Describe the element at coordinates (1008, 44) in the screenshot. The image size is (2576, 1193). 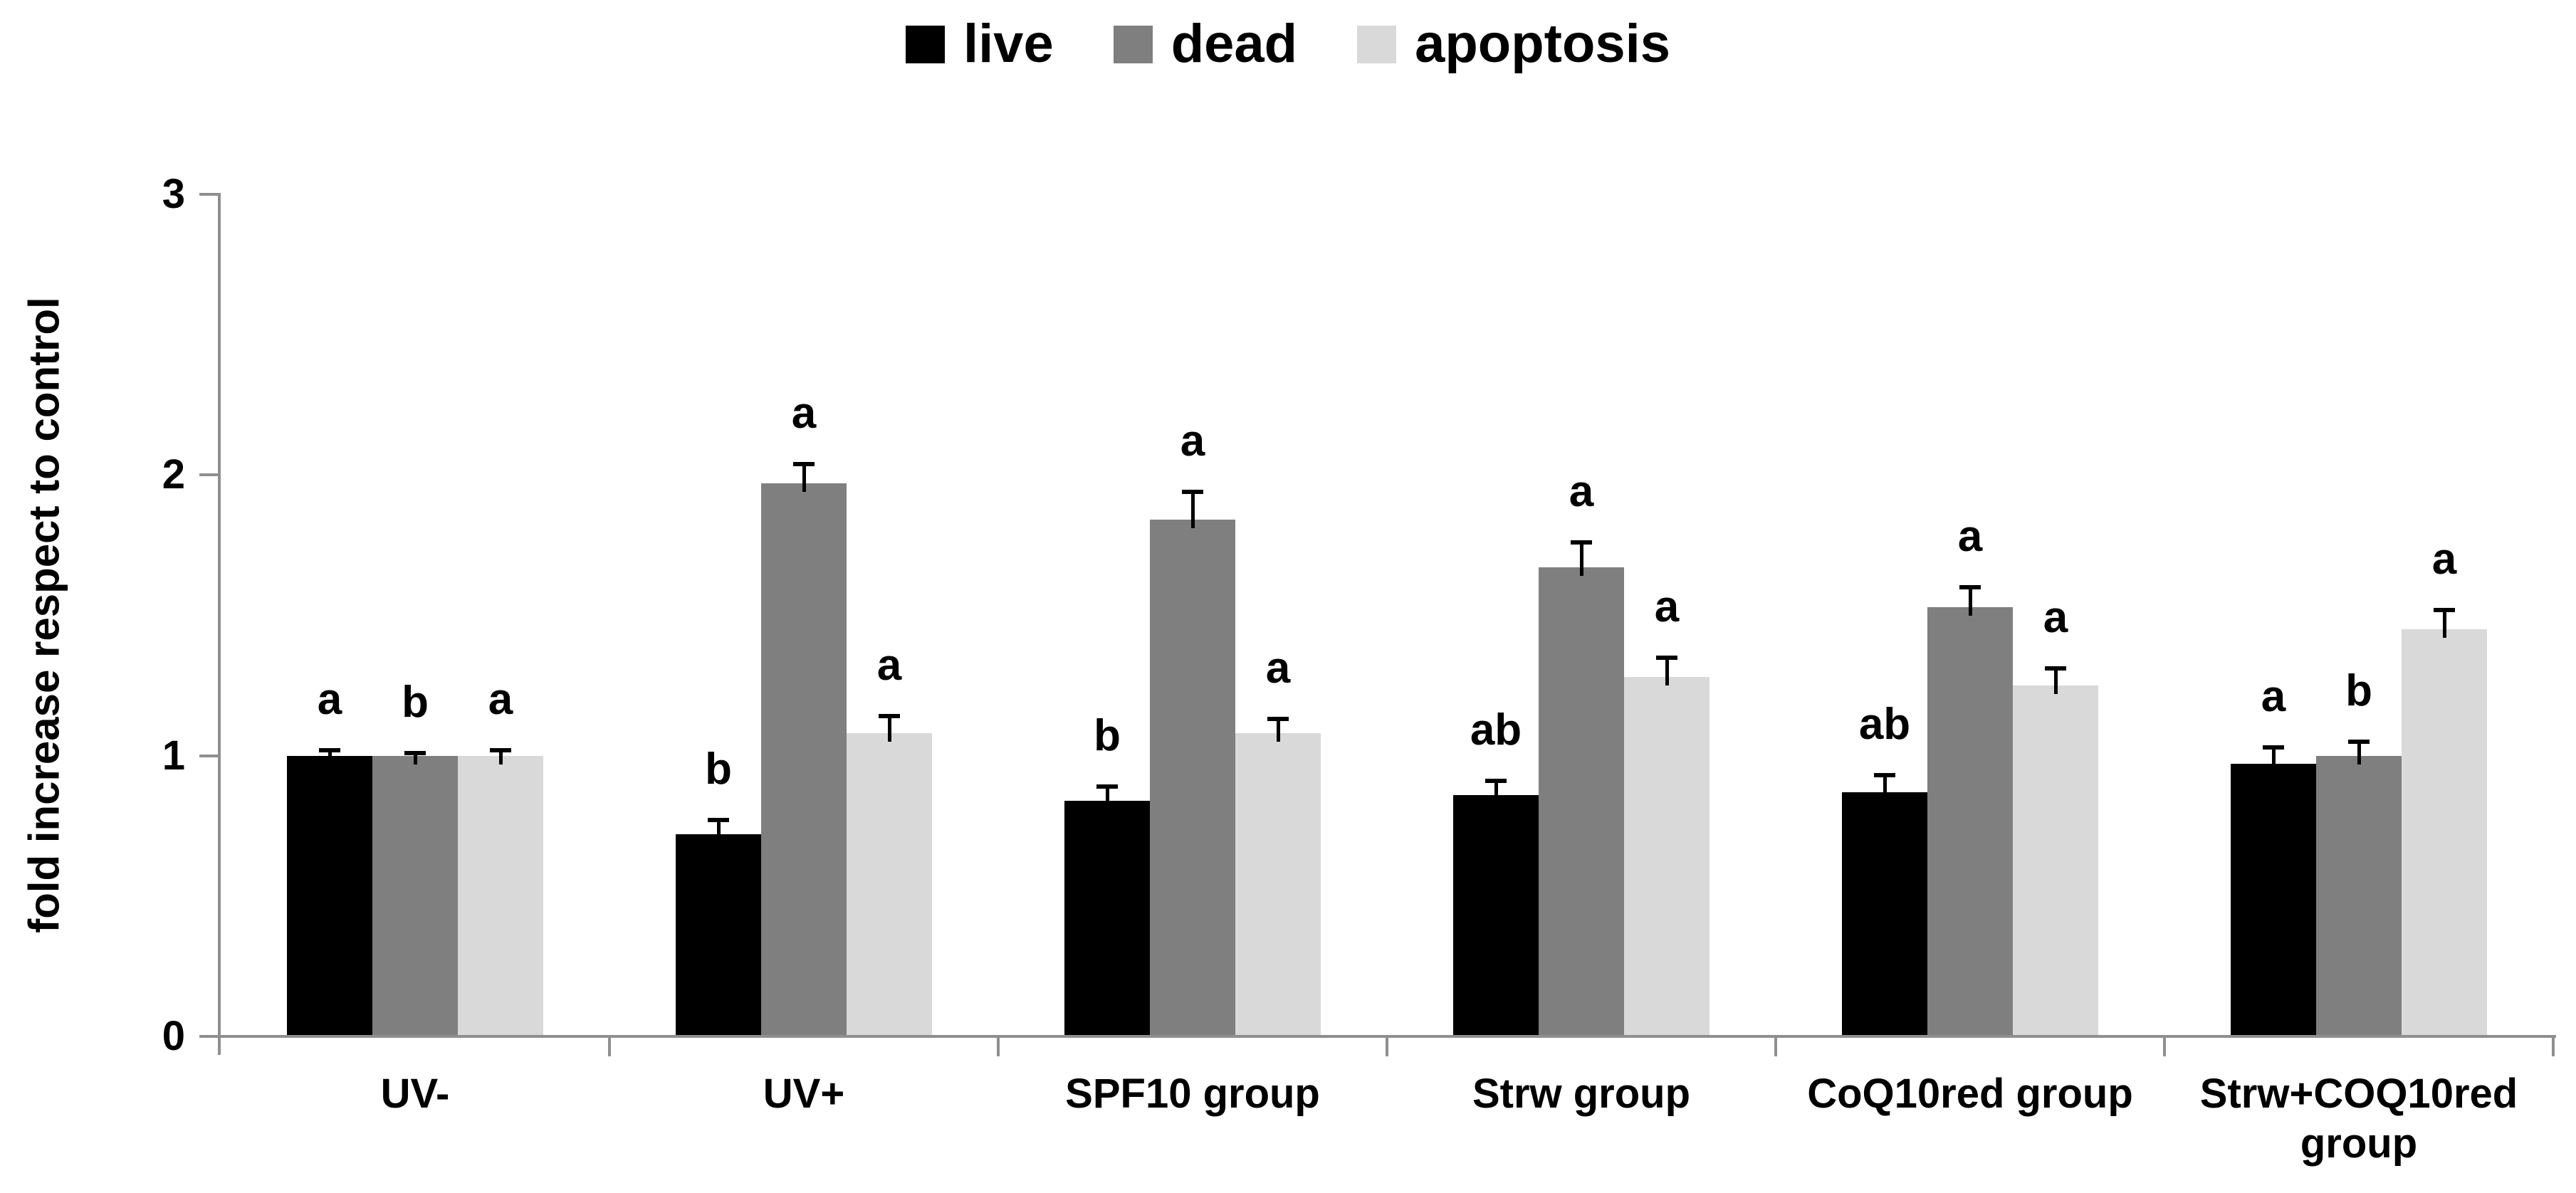
I see `legend-label: live` at that location.